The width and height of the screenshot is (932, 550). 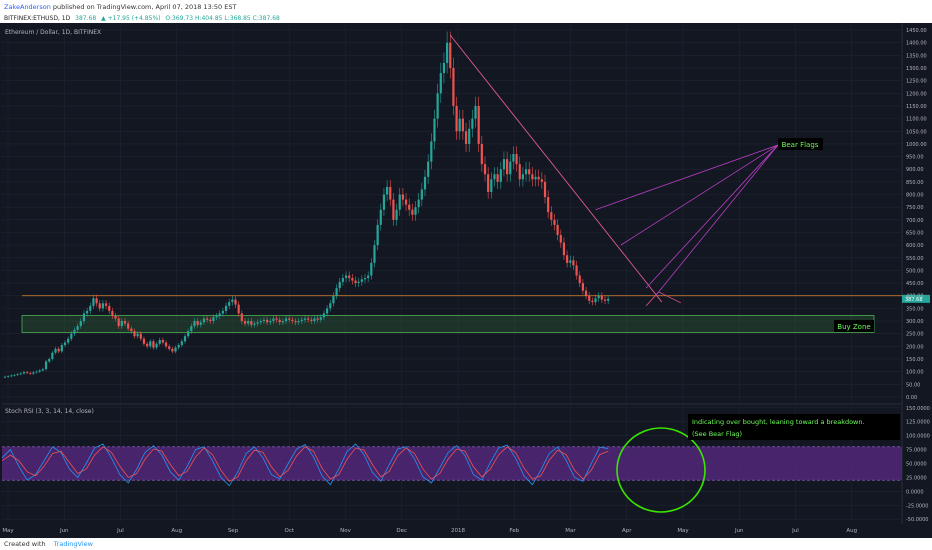 I want to click on rsi-tick-label: 75.0000, so click(x=916, y=451).